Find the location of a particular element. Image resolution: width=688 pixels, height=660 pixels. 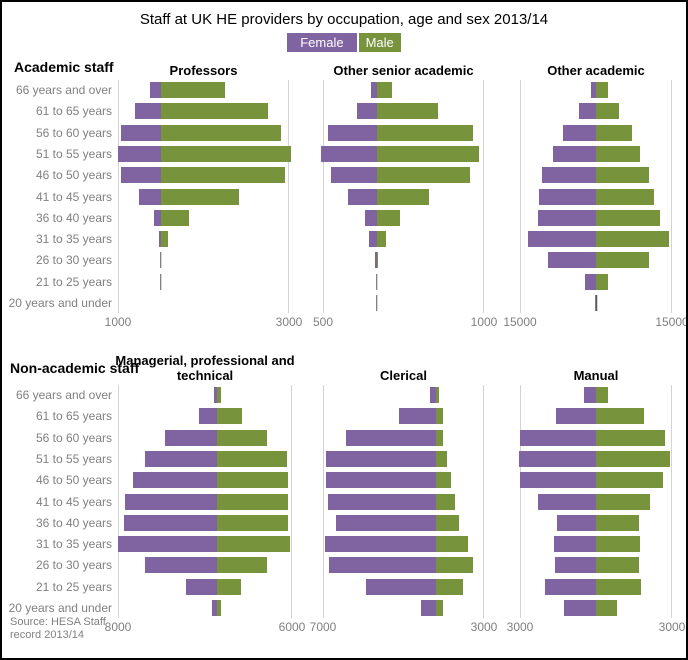

axis-label-left: 500 is located at coordinates (323, 322).